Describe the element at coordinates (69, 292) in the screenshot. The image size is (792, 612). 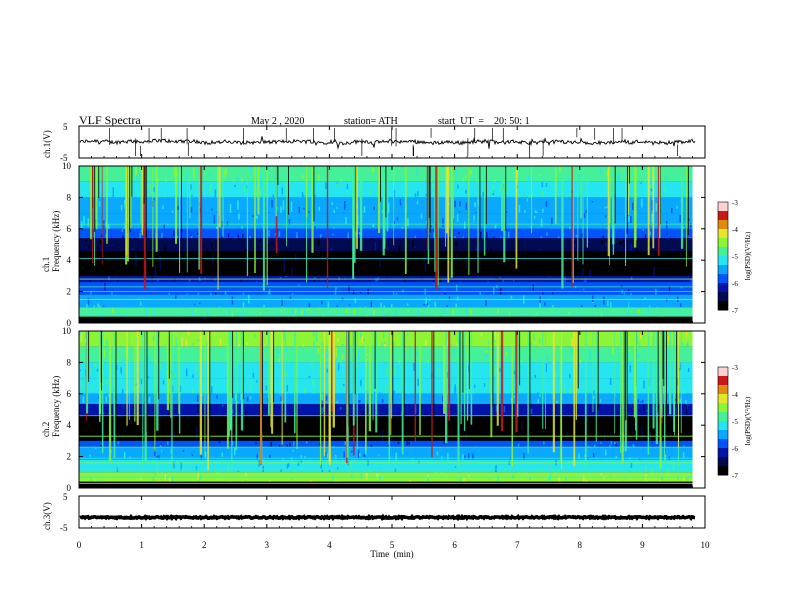
I see `y-tick-label: 2` at that location.